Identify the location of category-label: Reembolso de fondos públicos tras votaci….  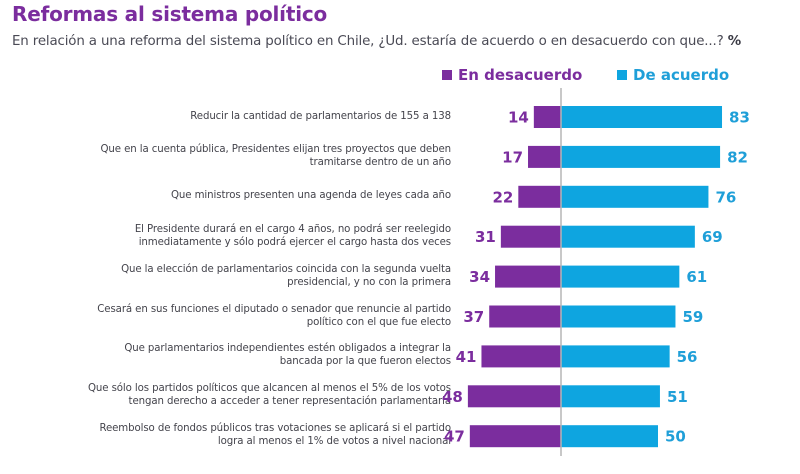
(231, 435).